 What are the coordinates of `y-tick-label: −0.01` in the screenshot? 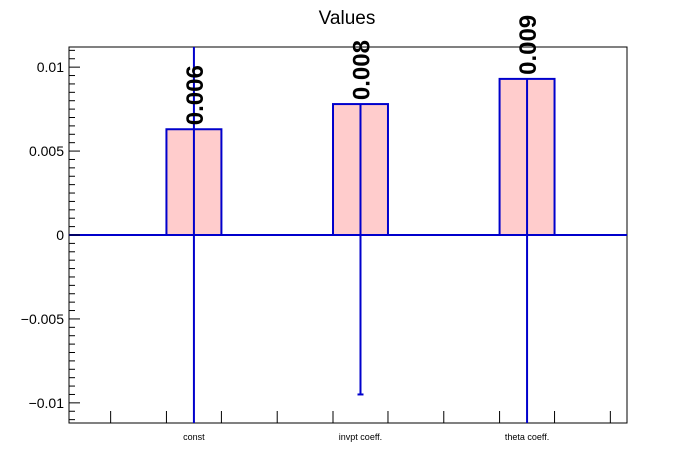 It's located at (47, 403).